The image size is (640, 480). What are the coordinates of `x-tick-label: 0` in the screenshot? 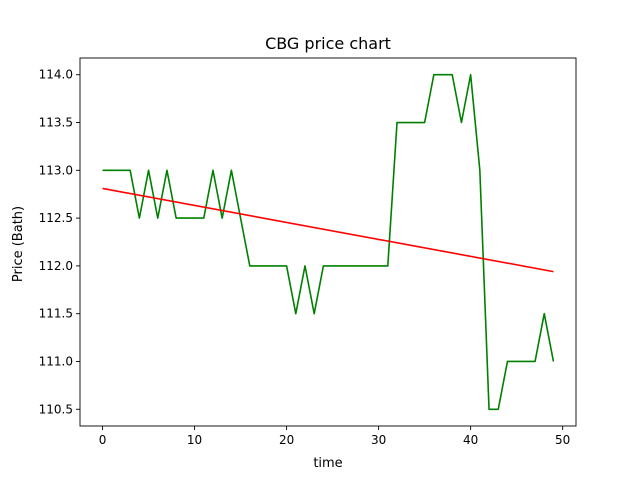 It's located at (103, 440).